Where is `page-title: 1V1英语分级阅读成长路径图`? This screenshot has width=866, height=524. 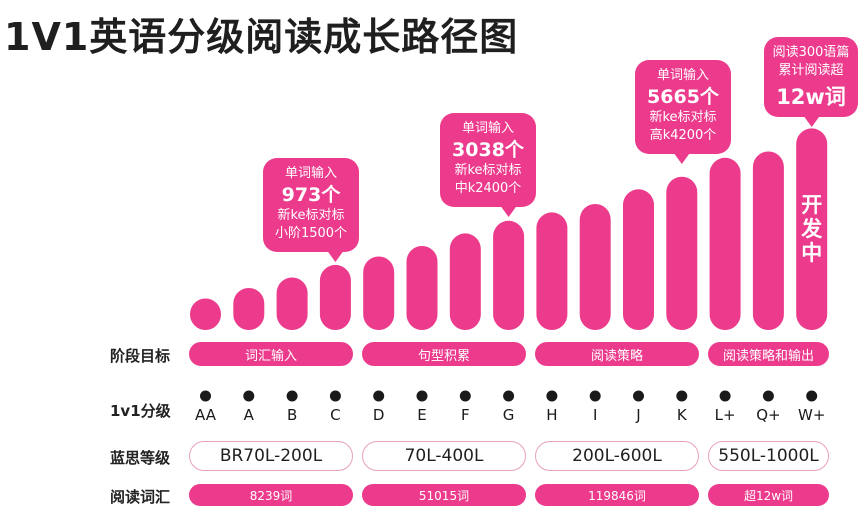 page-title: 1V1英语分级阅读成长路径图 is located at coordinates (261, 37).